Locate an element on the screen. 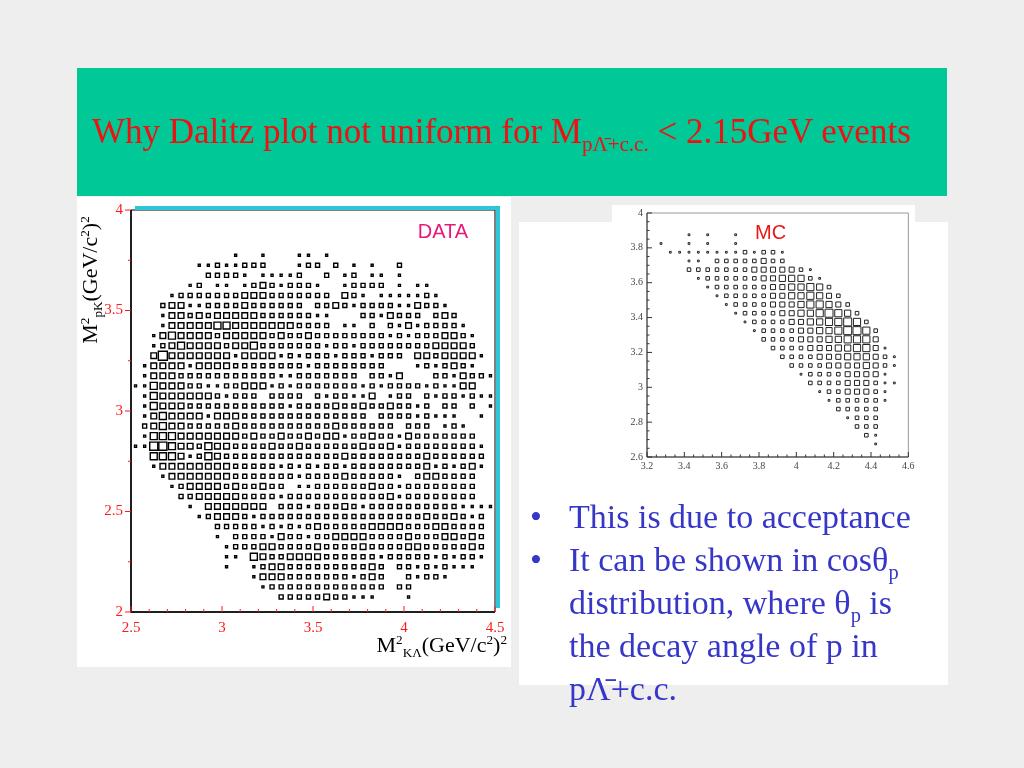  y-tick-label: 3.4 is located at coordinates (636, 317).